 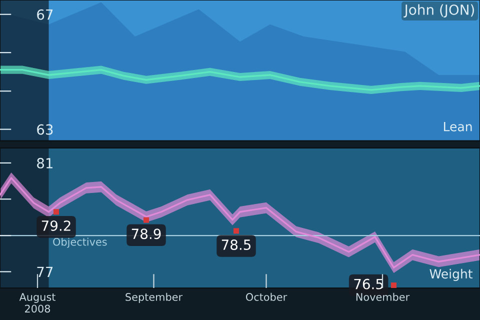 I want to click on x-tick-label: August 2008, so click(x=37, y=303).